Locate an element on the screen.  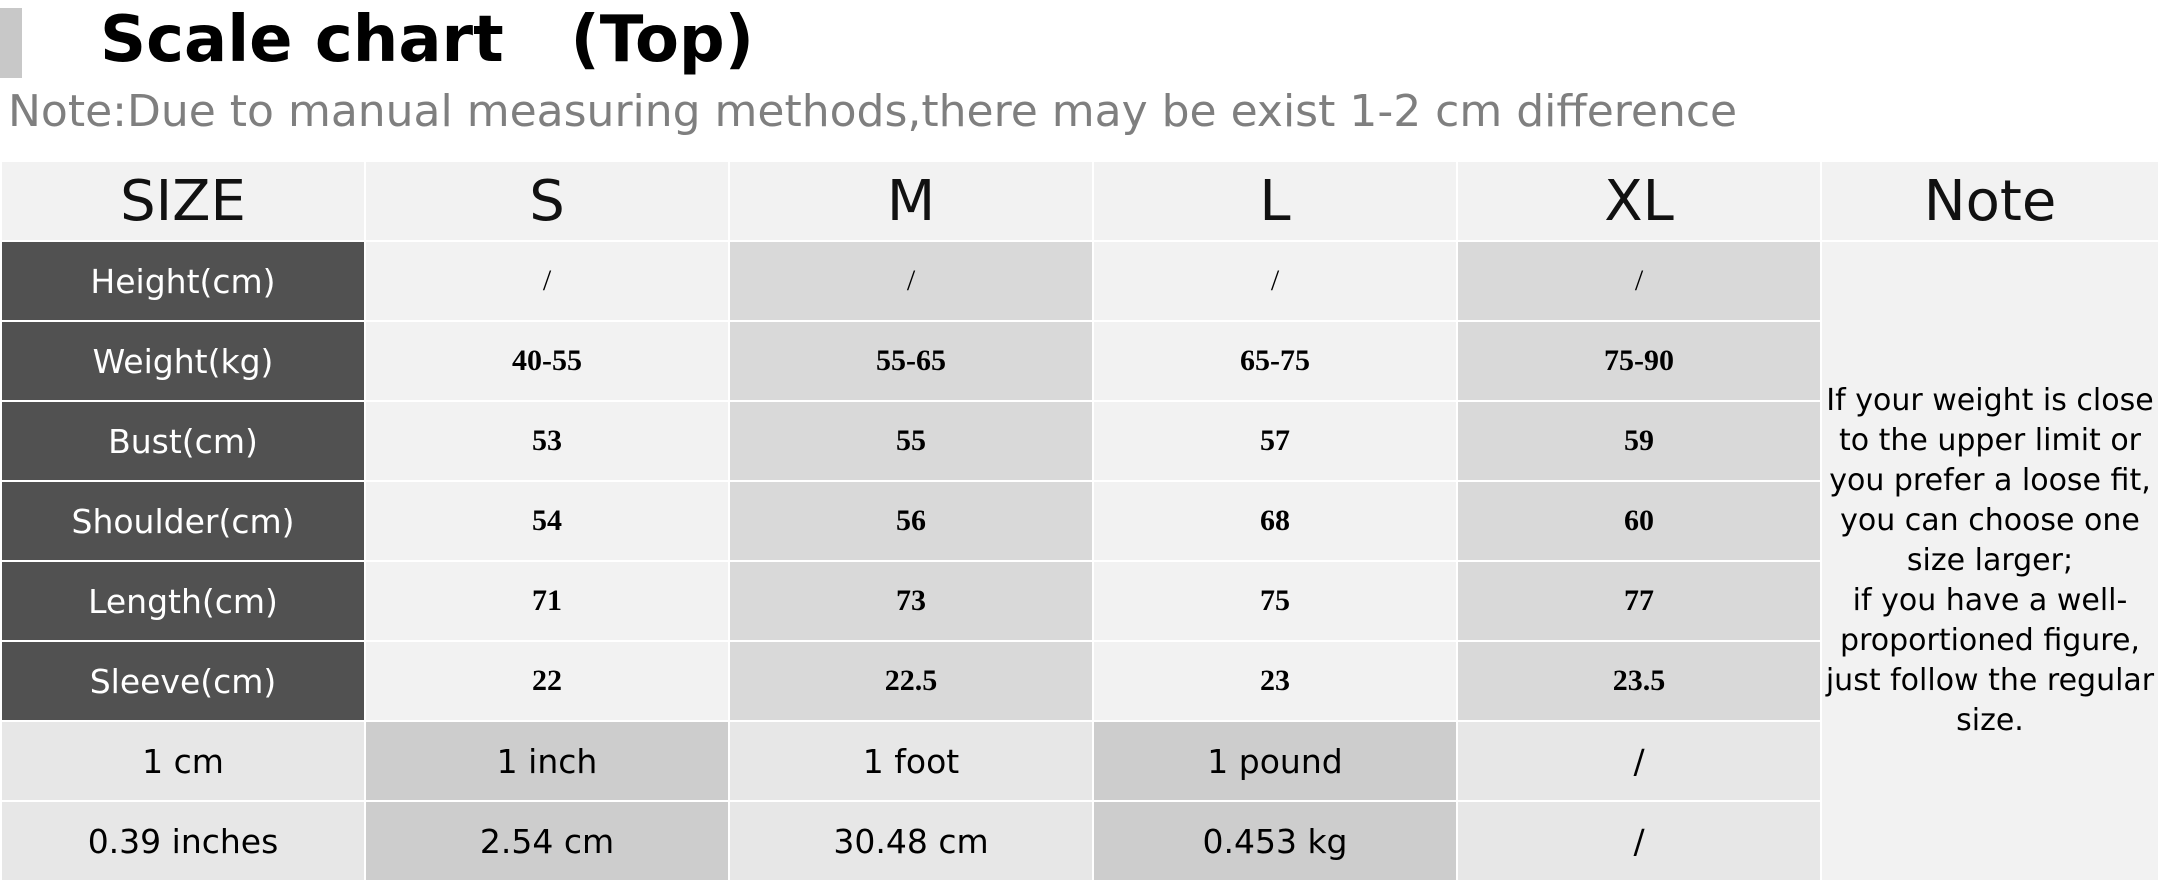
cell-length-m: 73 is located at coordinates (911, 601).